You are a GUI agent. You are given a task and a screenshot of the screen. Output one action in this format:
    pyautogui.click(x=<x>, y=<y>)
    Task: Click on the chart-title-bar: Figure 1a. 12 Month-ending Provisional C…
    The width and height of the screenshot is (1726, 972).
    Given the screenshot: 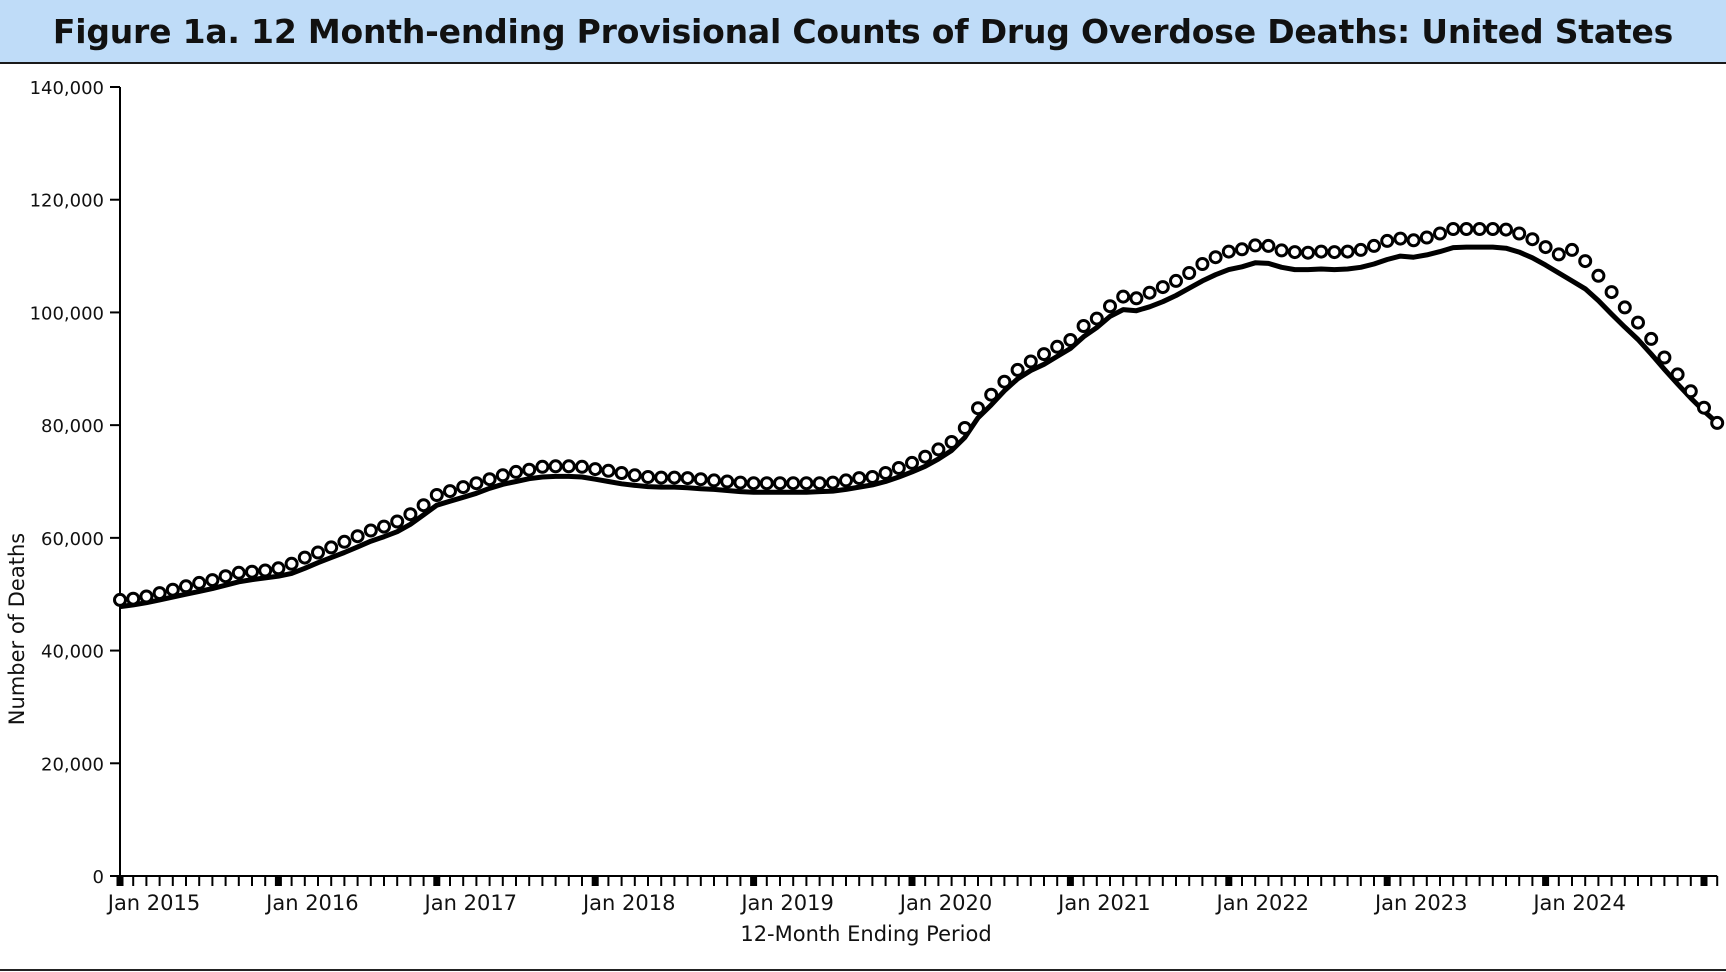 What is the action you would take?
    pyautogui.click(x=863, y=32)
    